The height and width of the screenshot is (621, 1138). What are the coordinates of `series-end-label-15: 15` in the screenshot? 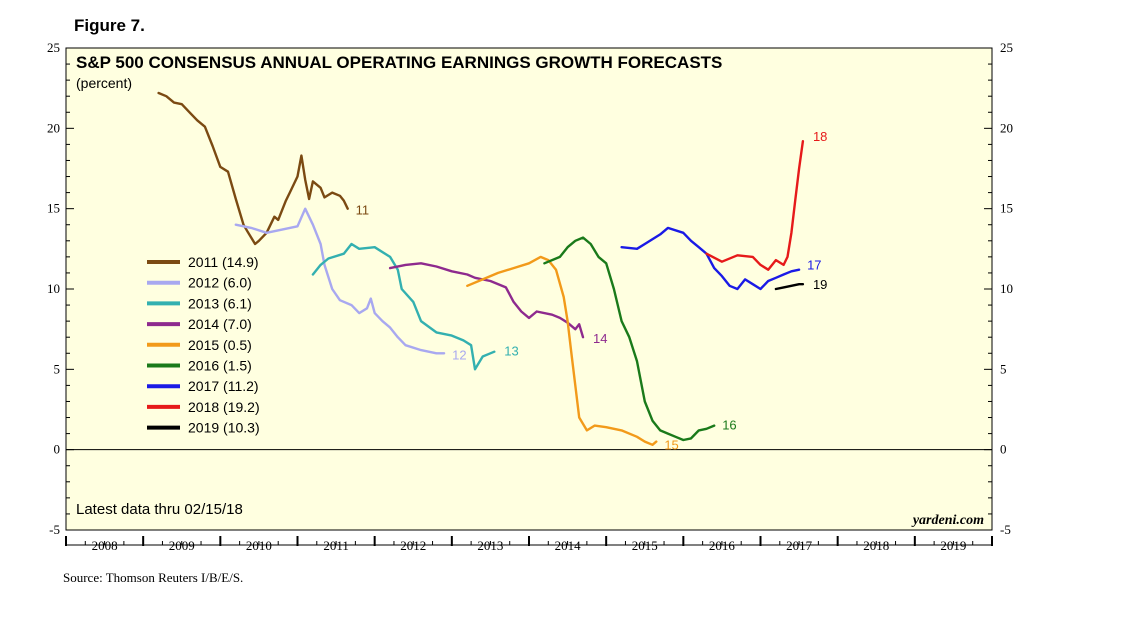 It's located at (671, 445).